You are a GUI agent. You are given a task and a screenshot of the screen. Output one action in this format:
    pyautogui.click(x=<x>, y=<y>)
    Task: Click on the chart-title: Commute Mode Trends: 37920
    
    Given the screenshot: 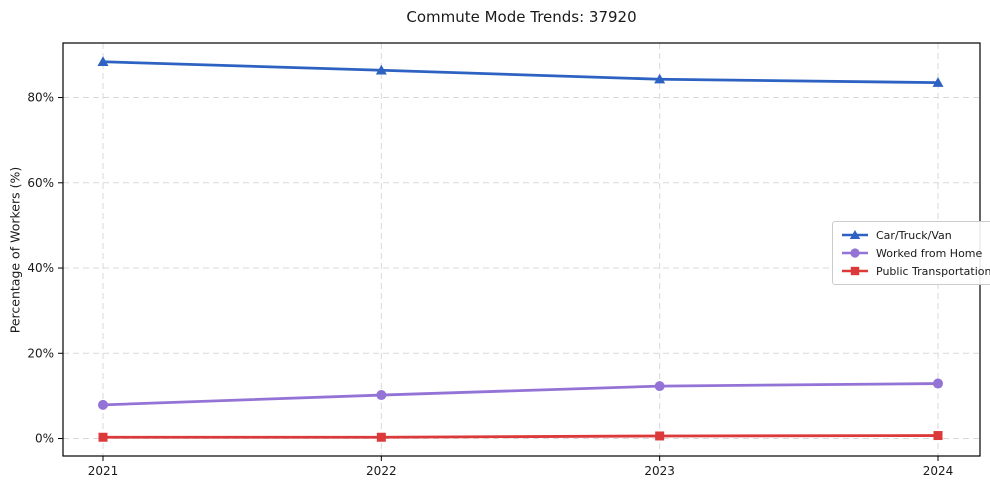 What is the action you would take?
    pyautogui.click(x=521, y=17)
    